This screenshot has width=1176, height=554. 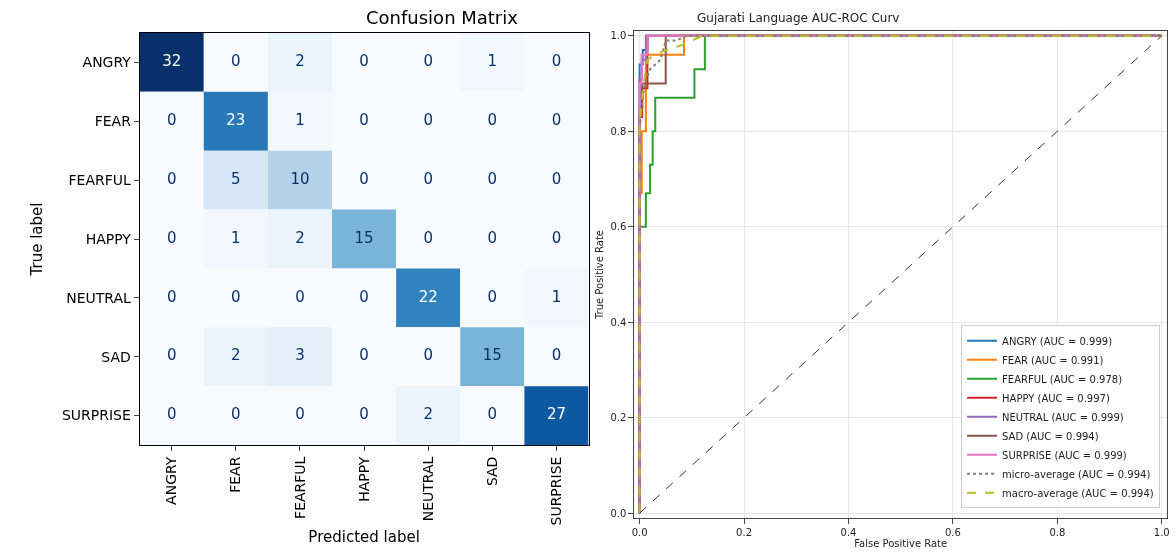 I want to click on x-tick-label: 1.0, so click(x=1161, y=532).